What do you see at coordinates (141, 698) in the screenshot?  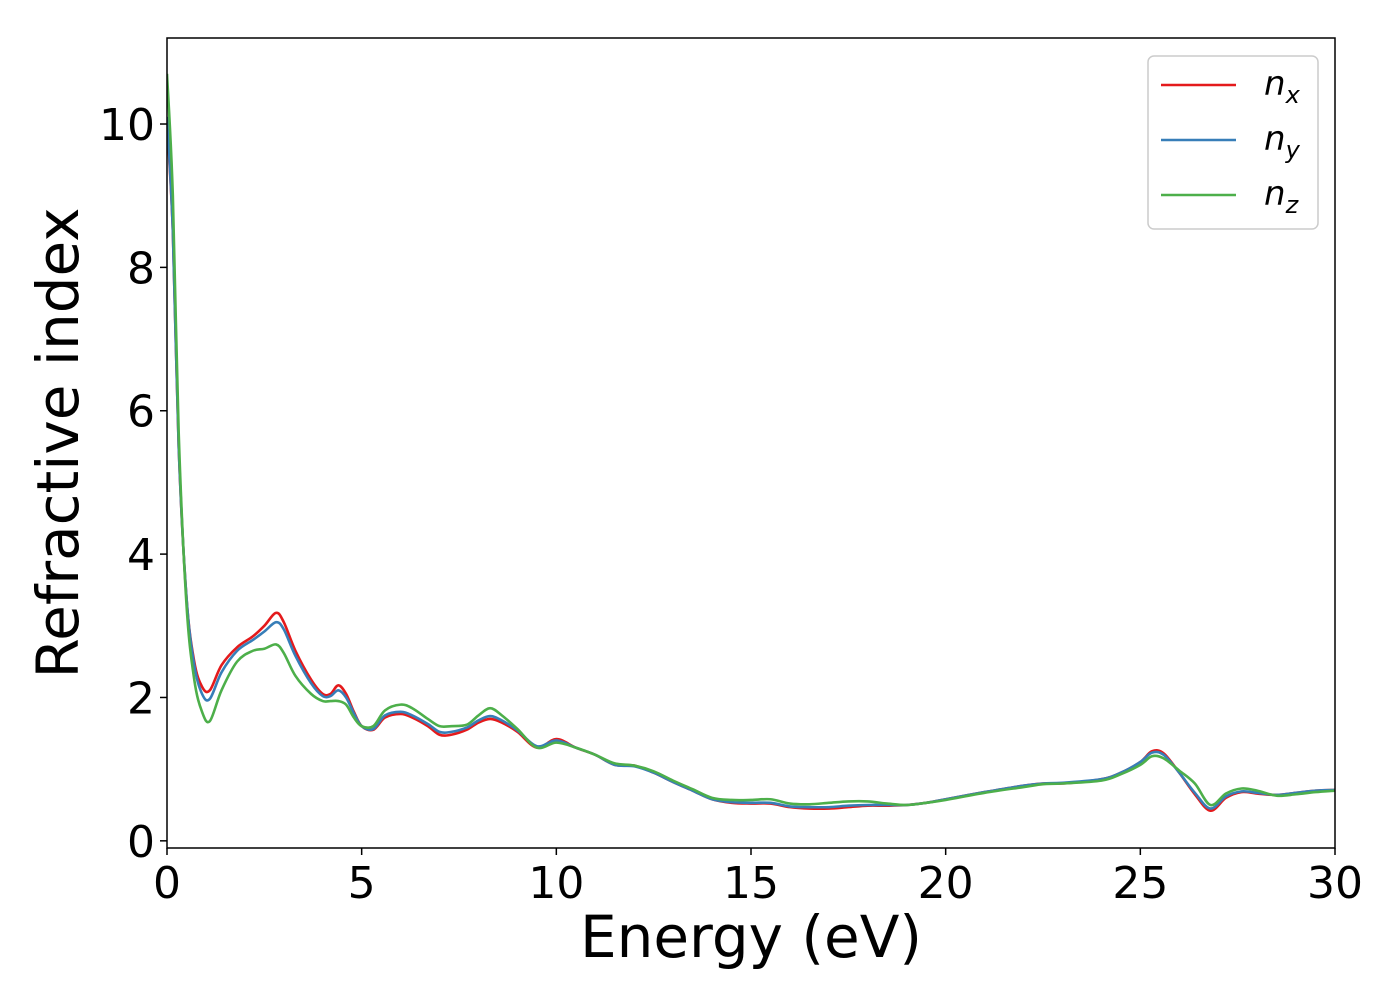 I see `y-tick-label: 2` at bounding box center [141, 698].